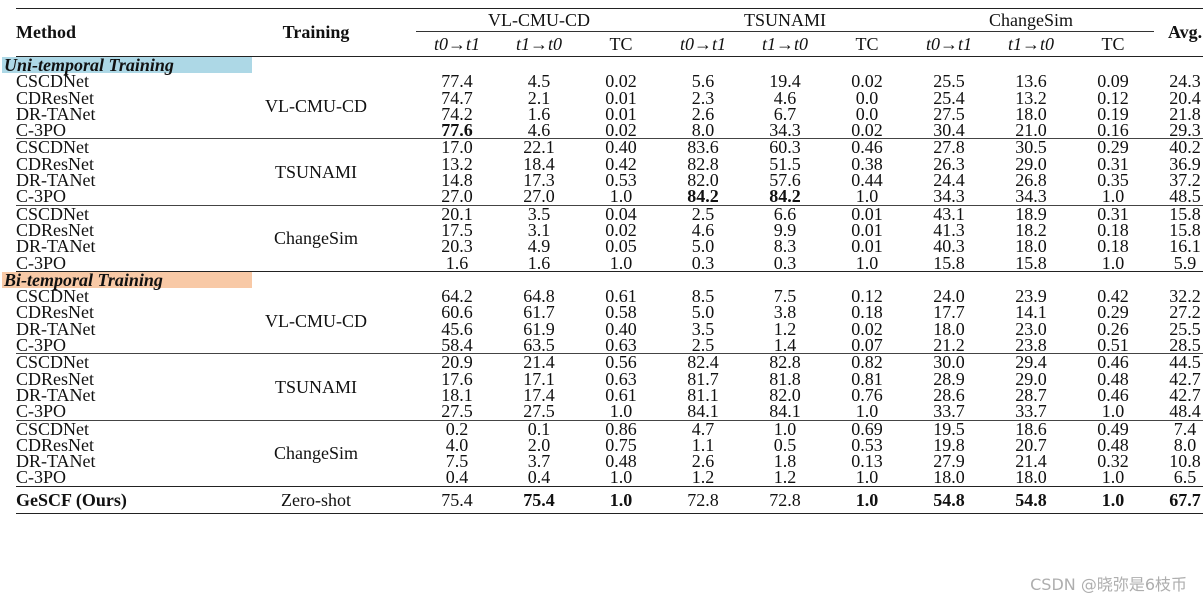 The width and height of the screenshot is (1203, 605). Describe the element at coordinates (1031, 428) in the screenshot. I see `value-cell: 18.6` at that location.